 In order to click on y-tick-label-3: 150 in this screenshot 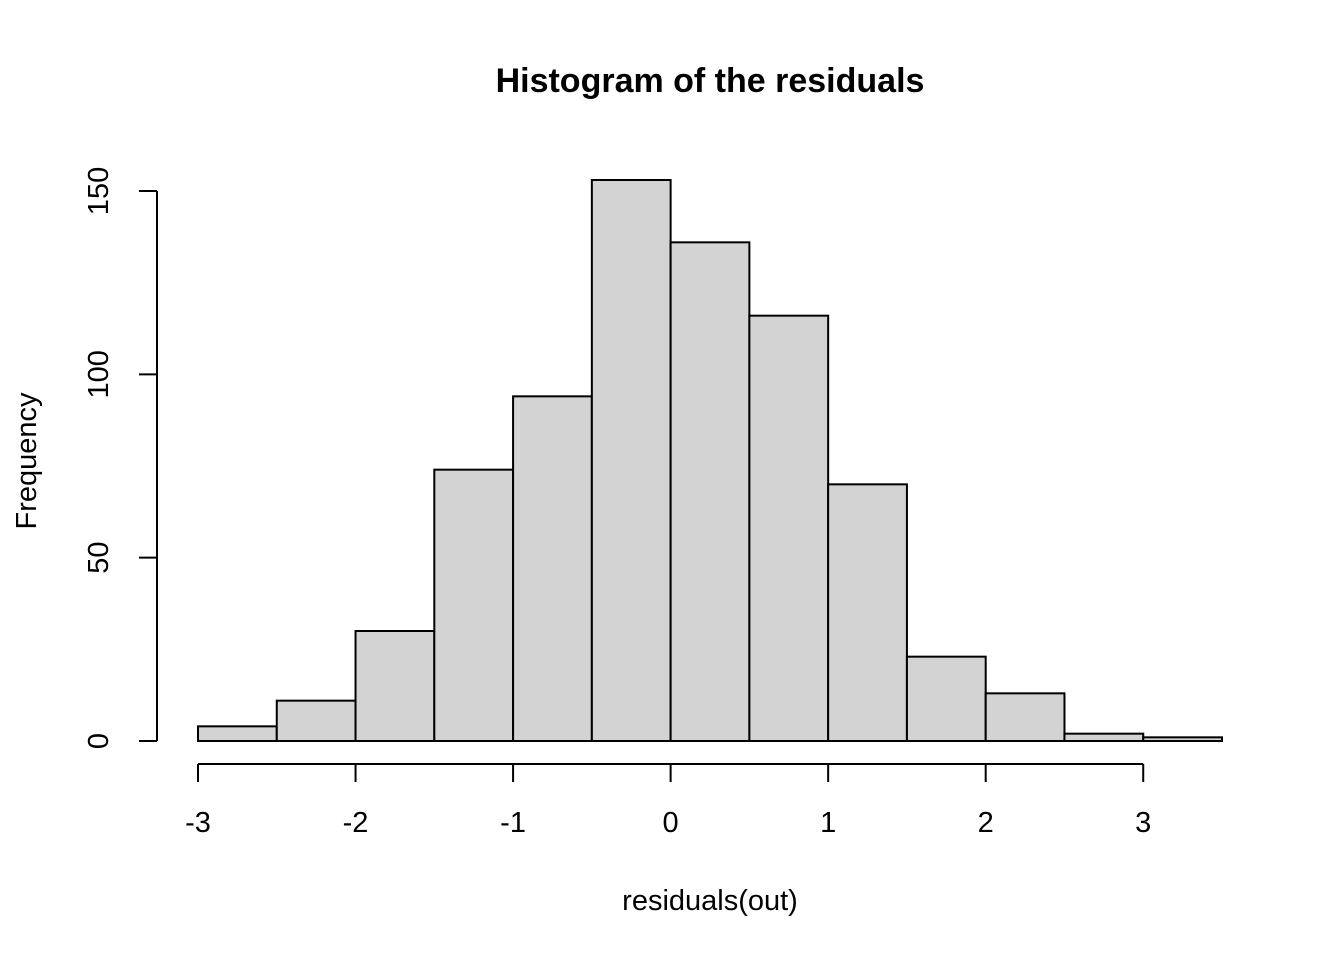, I will do `click(99, 191)`.